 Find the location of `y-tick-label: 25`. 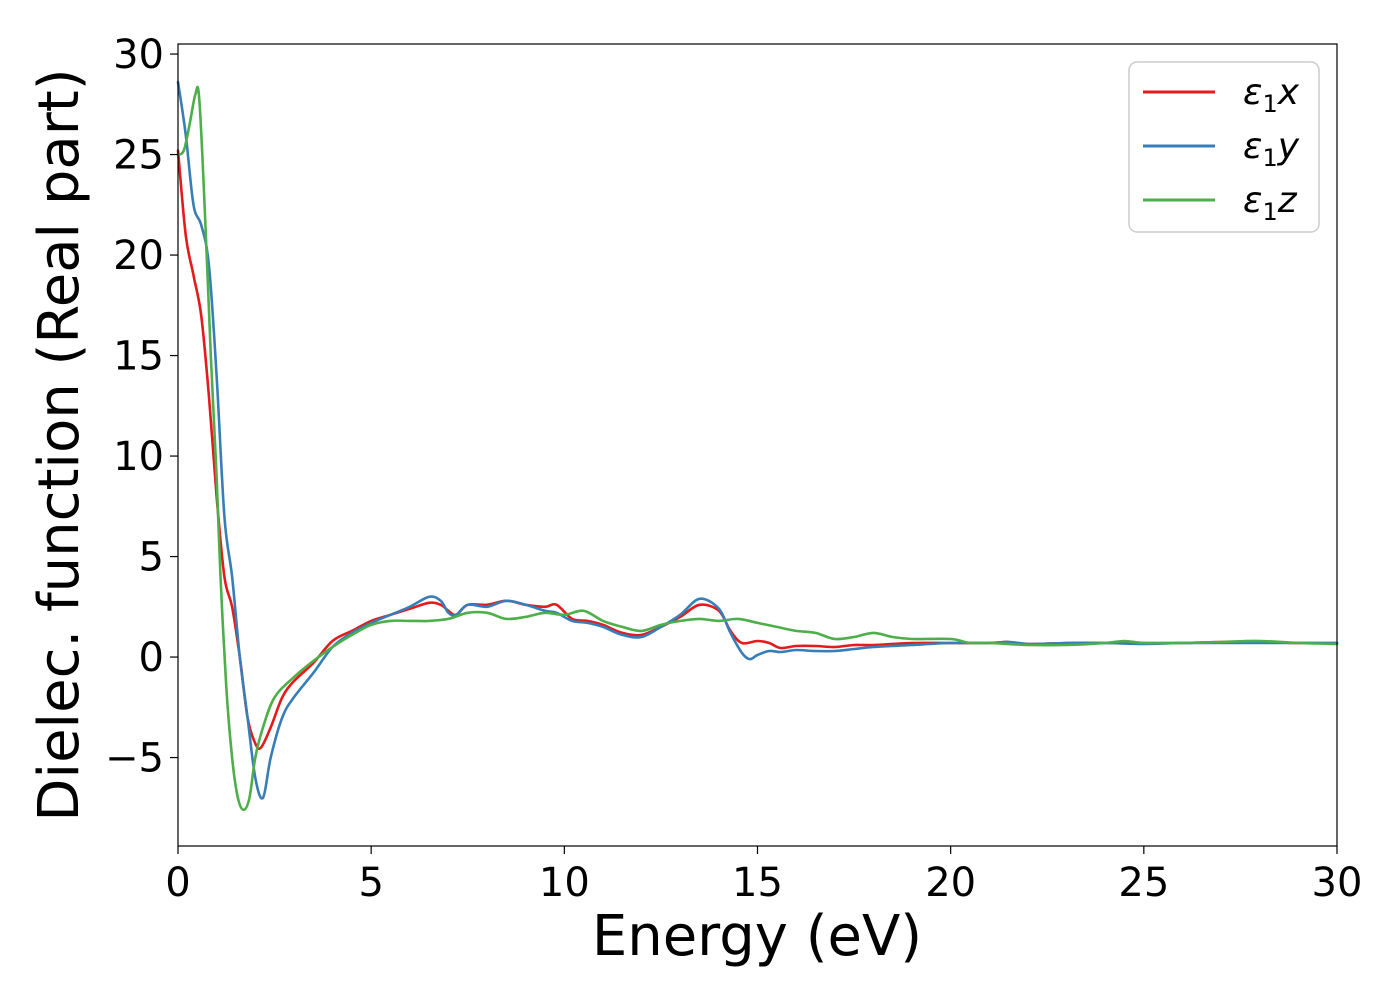

y-tick-label: 25 is located at coordinates (138, 156).